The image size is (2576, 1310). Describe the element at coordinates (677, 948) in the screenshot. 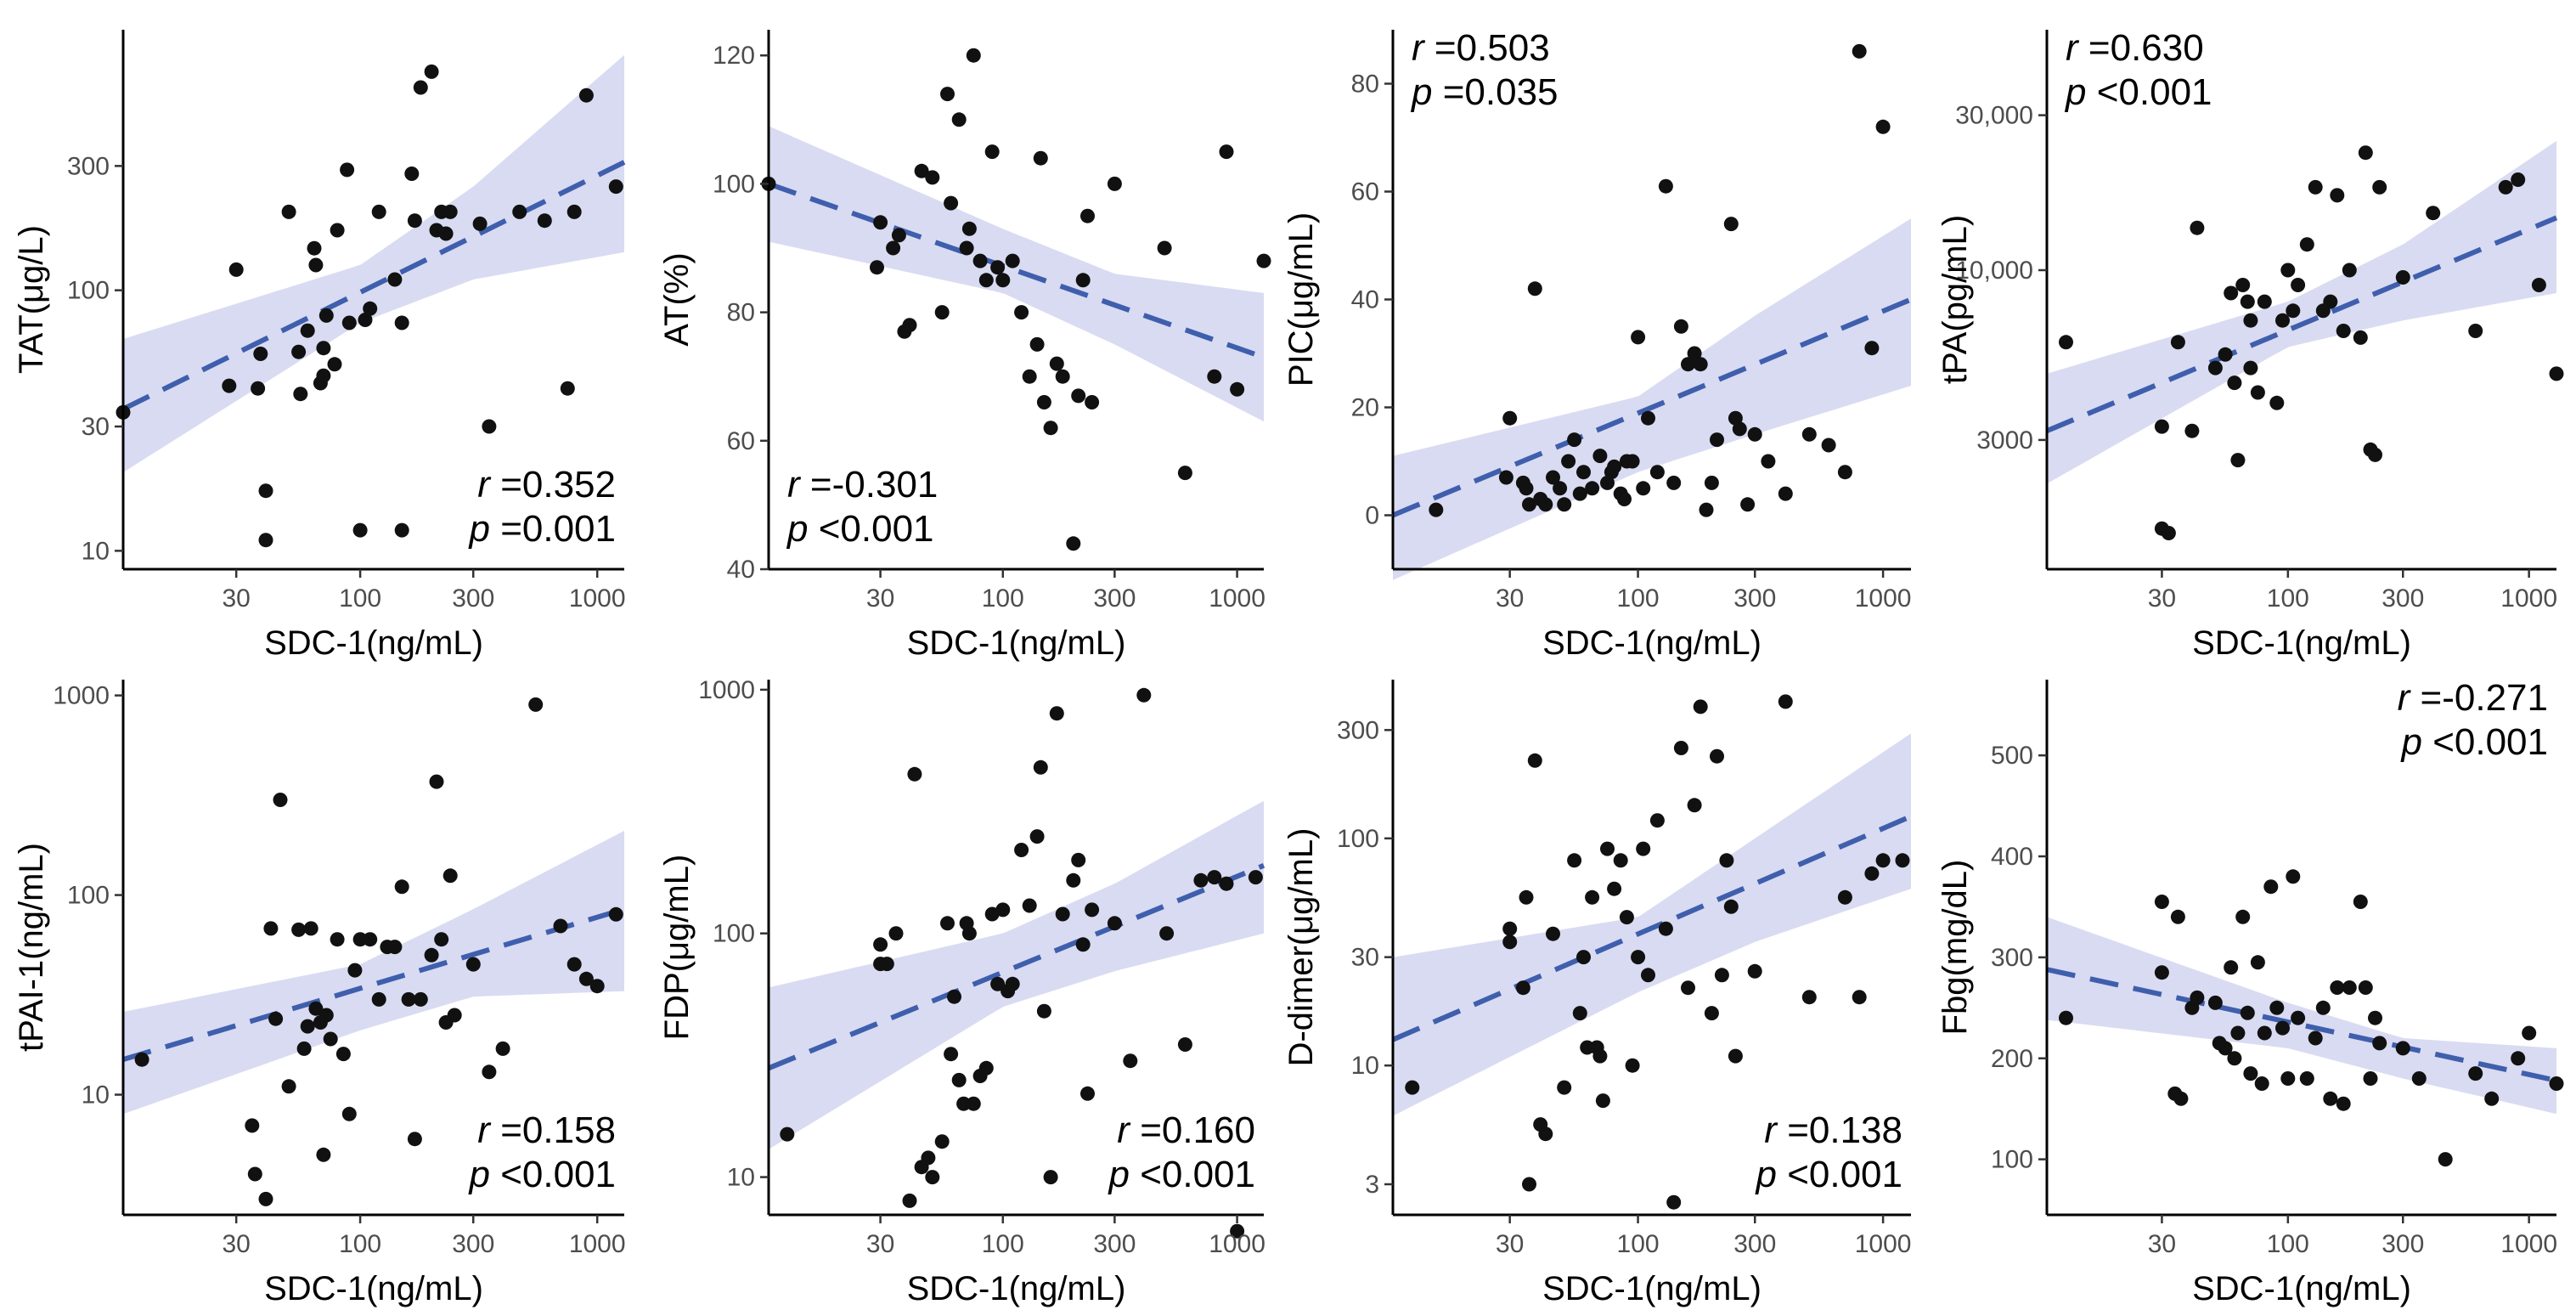

I see `y-axis-title: FDP(μg/mL)` at that location.